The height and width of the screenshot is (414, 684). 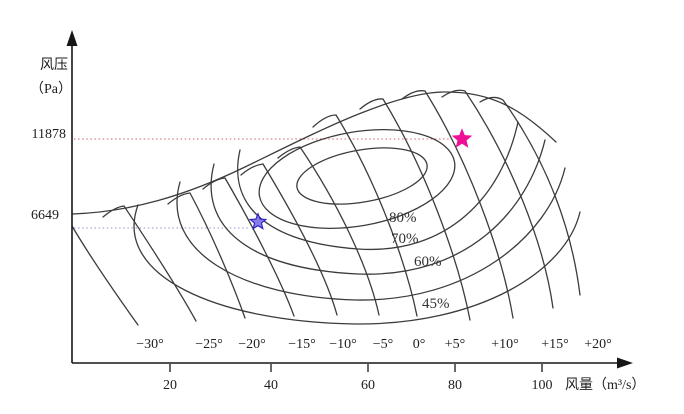 What do you see at coordinates (436, 304) in the screenshot?
I see `efficiency-label-45: 45%` at bounding box center [436, 304].